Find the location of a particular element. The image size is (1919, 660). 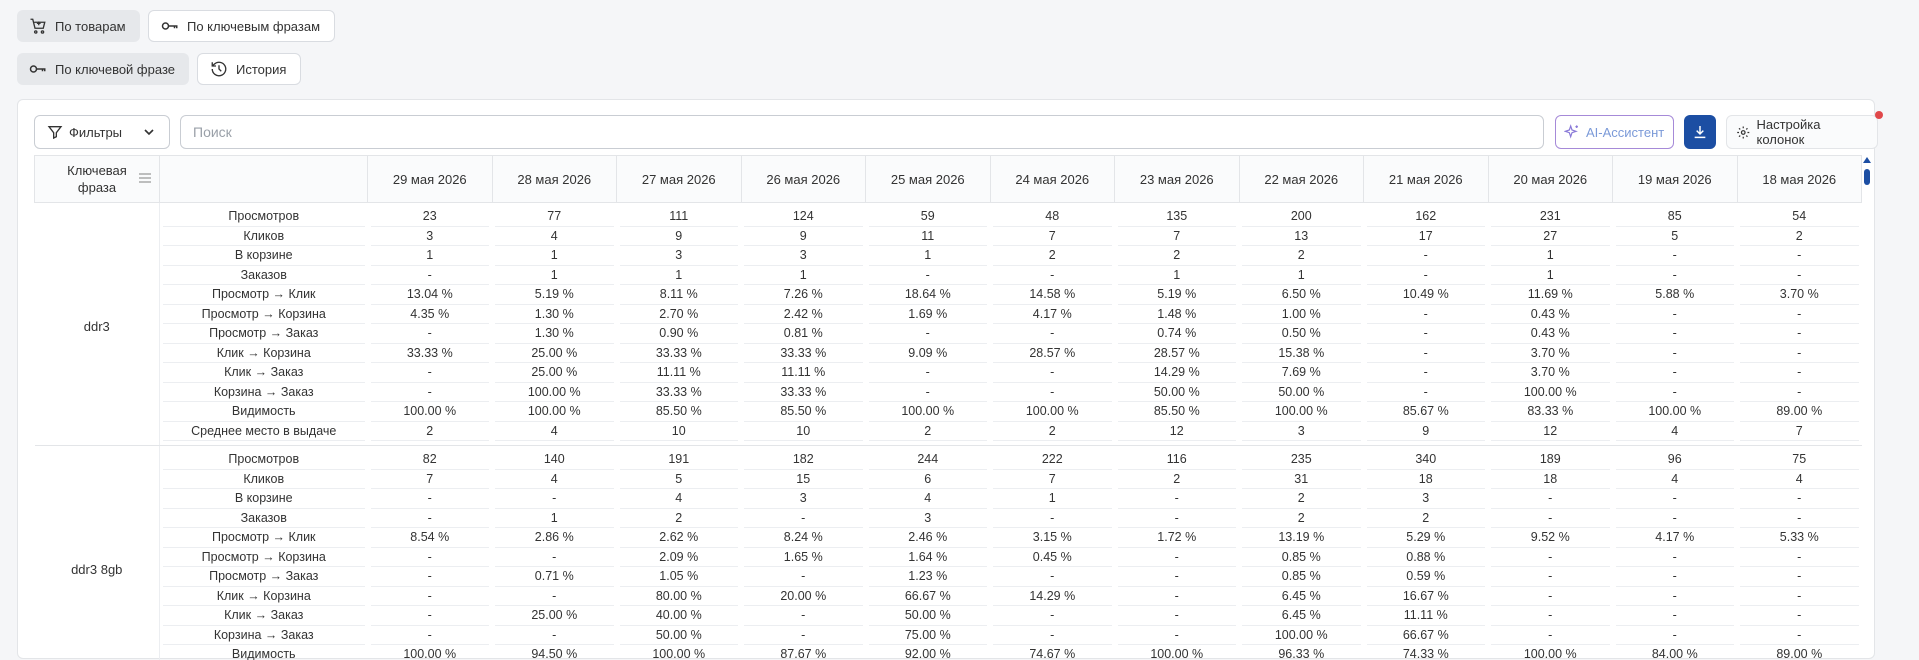

tab-keywords: По ключевым фразам is located at coordinates (241, 26).